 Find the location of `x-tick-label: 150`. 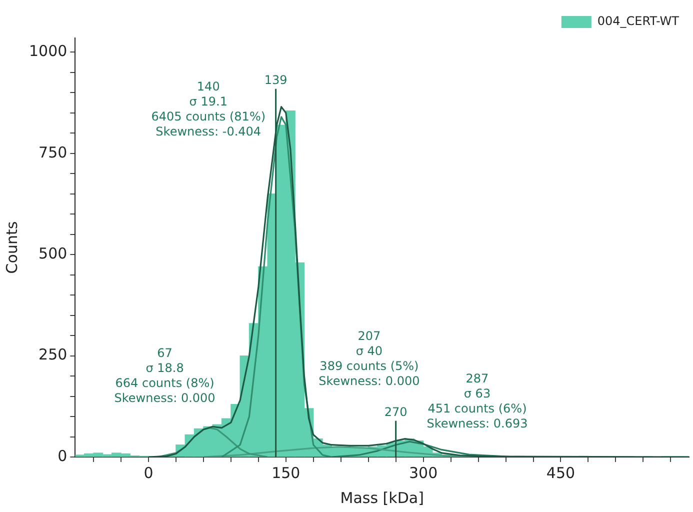

x-tick-label: 150 is located at coordinates (286, 473).